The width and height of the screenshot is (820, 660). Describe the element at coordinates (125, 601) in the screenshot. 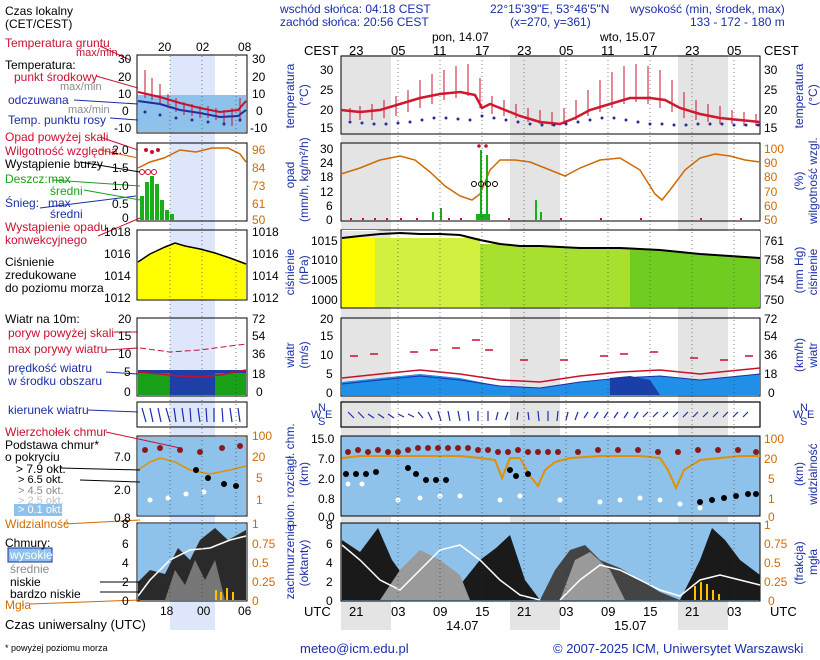

I see `cover-left-tick: 0` at that location.